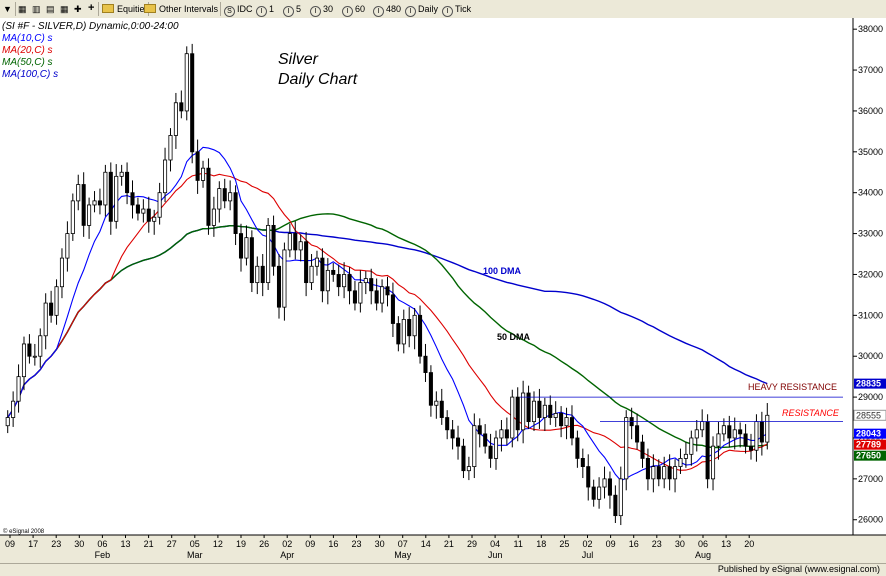 The height and width of the screenshot is (576, 886). I want to click on label-heavy-resistance: HEAVY RESISTANCE, so click(792, 387).